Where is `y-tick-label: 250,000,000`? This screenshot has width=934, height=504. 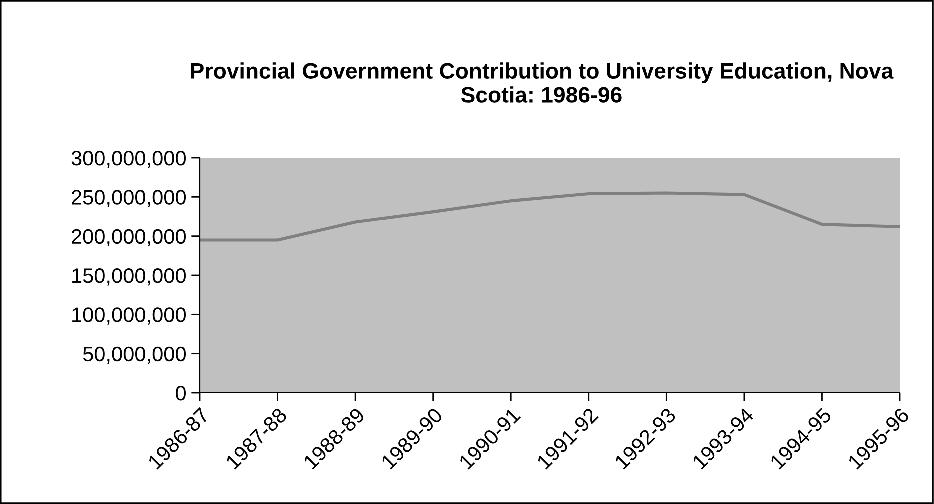
y-tick-label: 250,000,000 is located at coordinates (129, 199).